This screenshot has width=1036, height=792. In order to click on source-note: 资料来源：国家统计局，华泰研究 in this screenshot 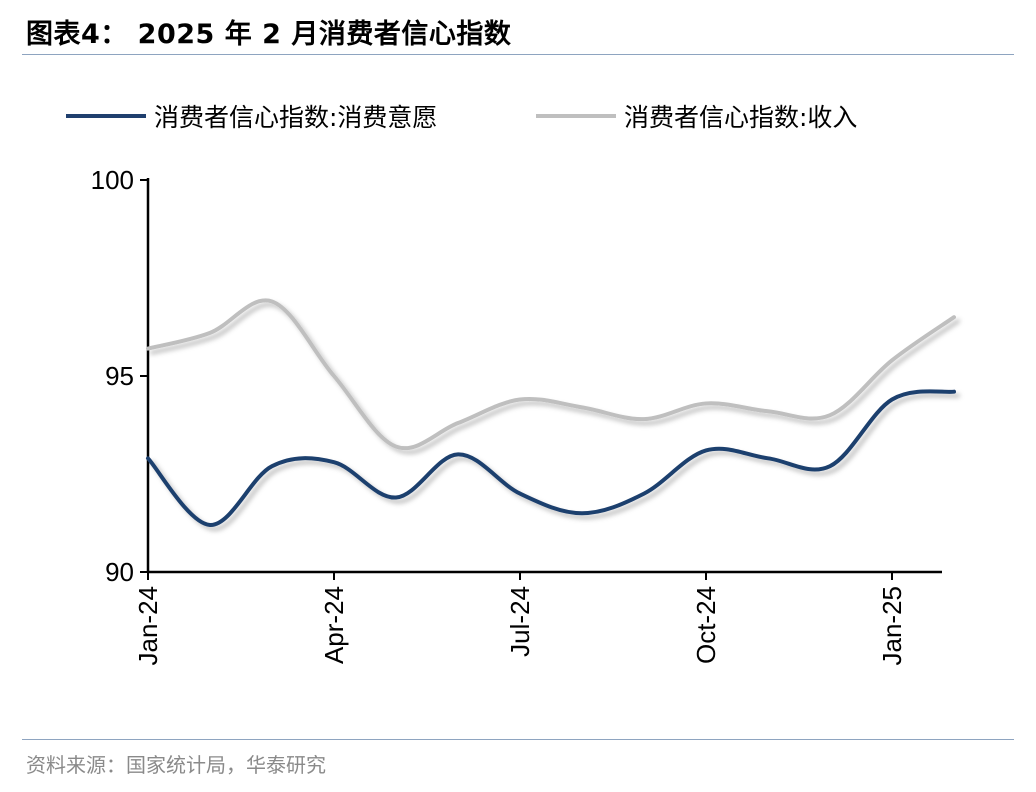, I will do `click(176, 765)`.